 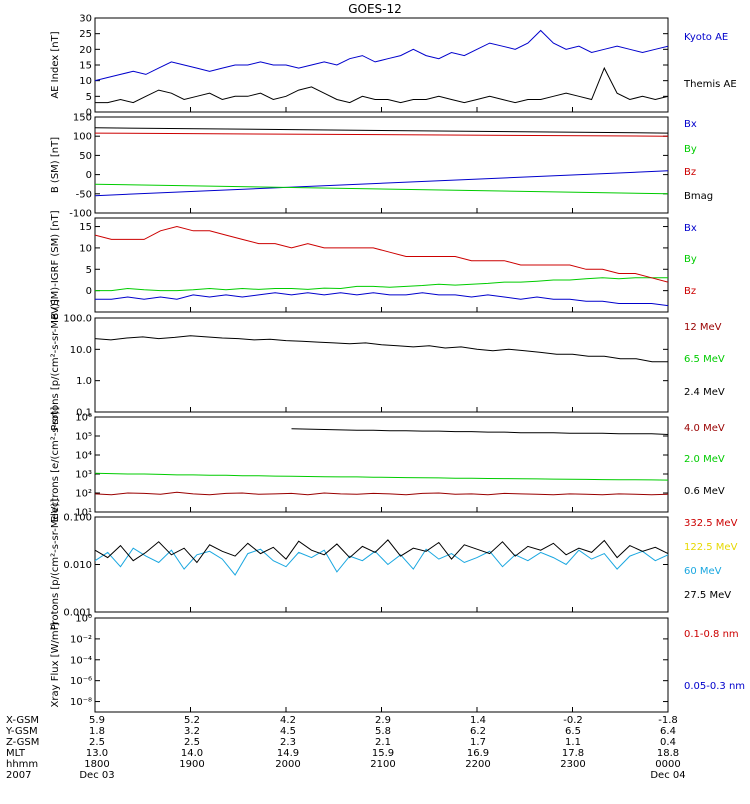 What do you see at coordinates (690, 172) in the screenshot?
I see `legend-entry: Bz` at bounding box center [690, 172].